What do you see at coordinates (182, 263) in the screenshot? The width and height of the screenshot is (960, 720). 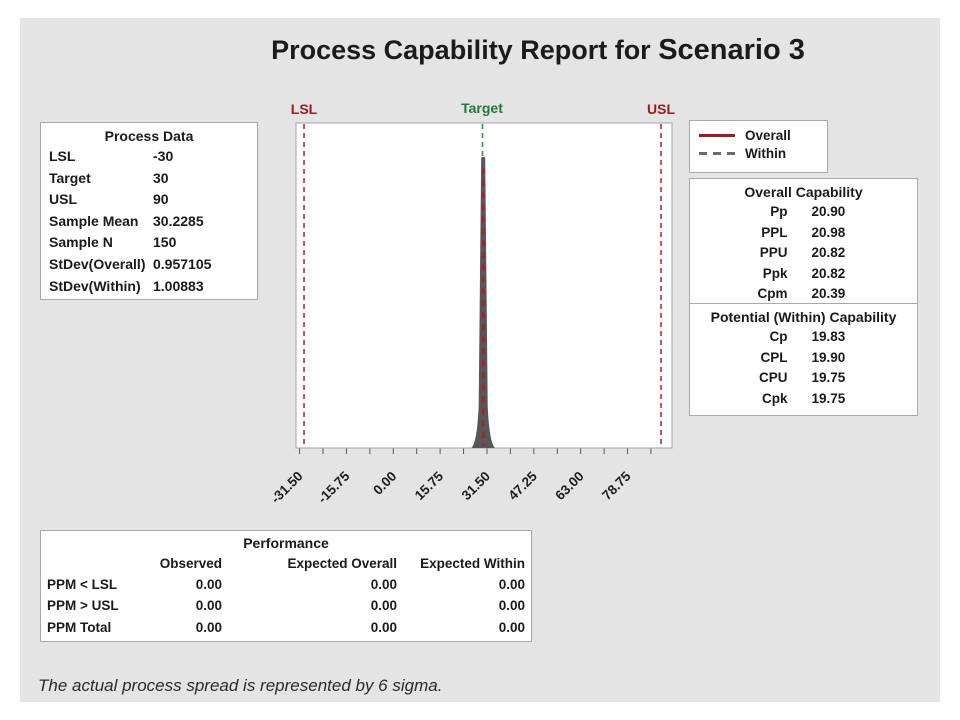 I see `stat-value: 0.957105` at bounding box center [182, 263].